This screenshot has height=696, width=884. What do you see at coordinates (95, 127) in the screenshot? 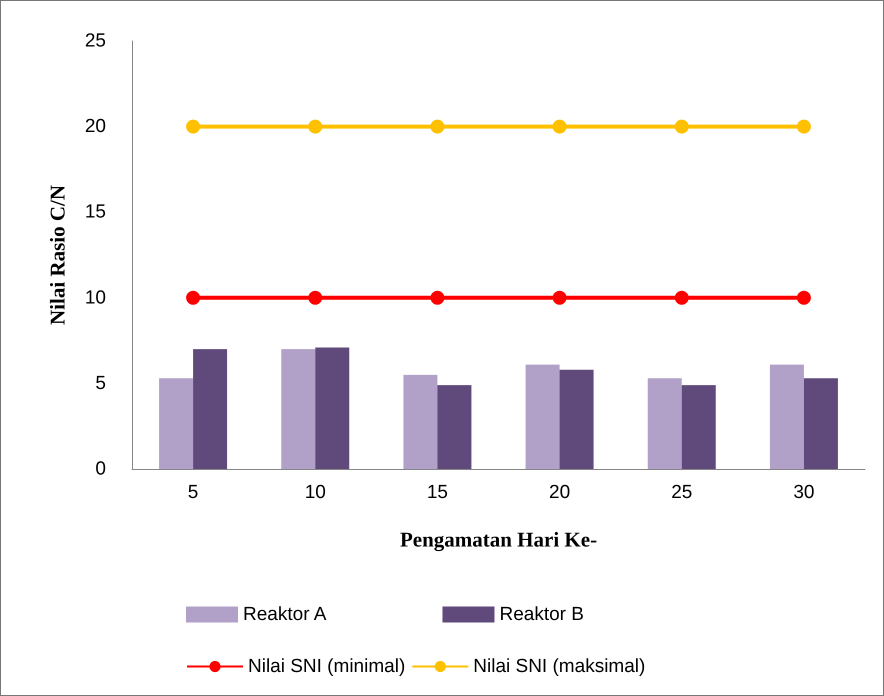
I see `y-tick-label: 20` at bounding box center [95, 127].